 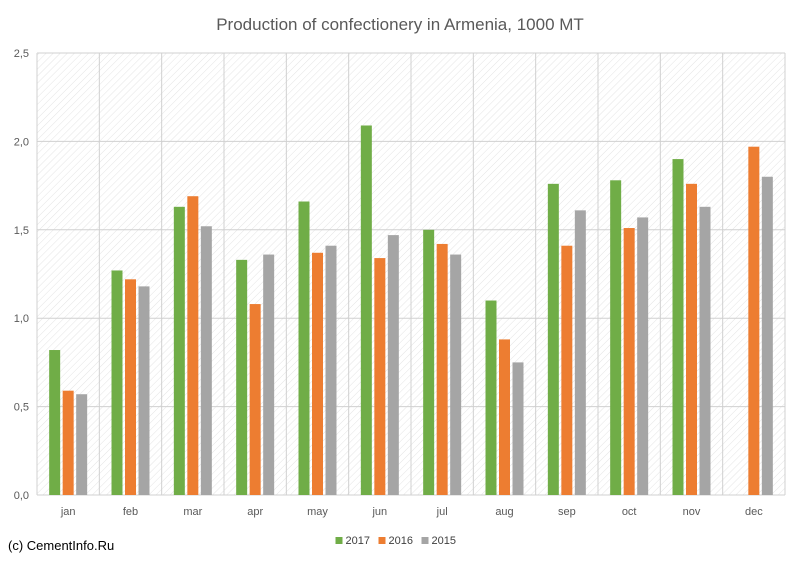 I want to click on y-tick-label: 0,0, so click(x=21, y=496).